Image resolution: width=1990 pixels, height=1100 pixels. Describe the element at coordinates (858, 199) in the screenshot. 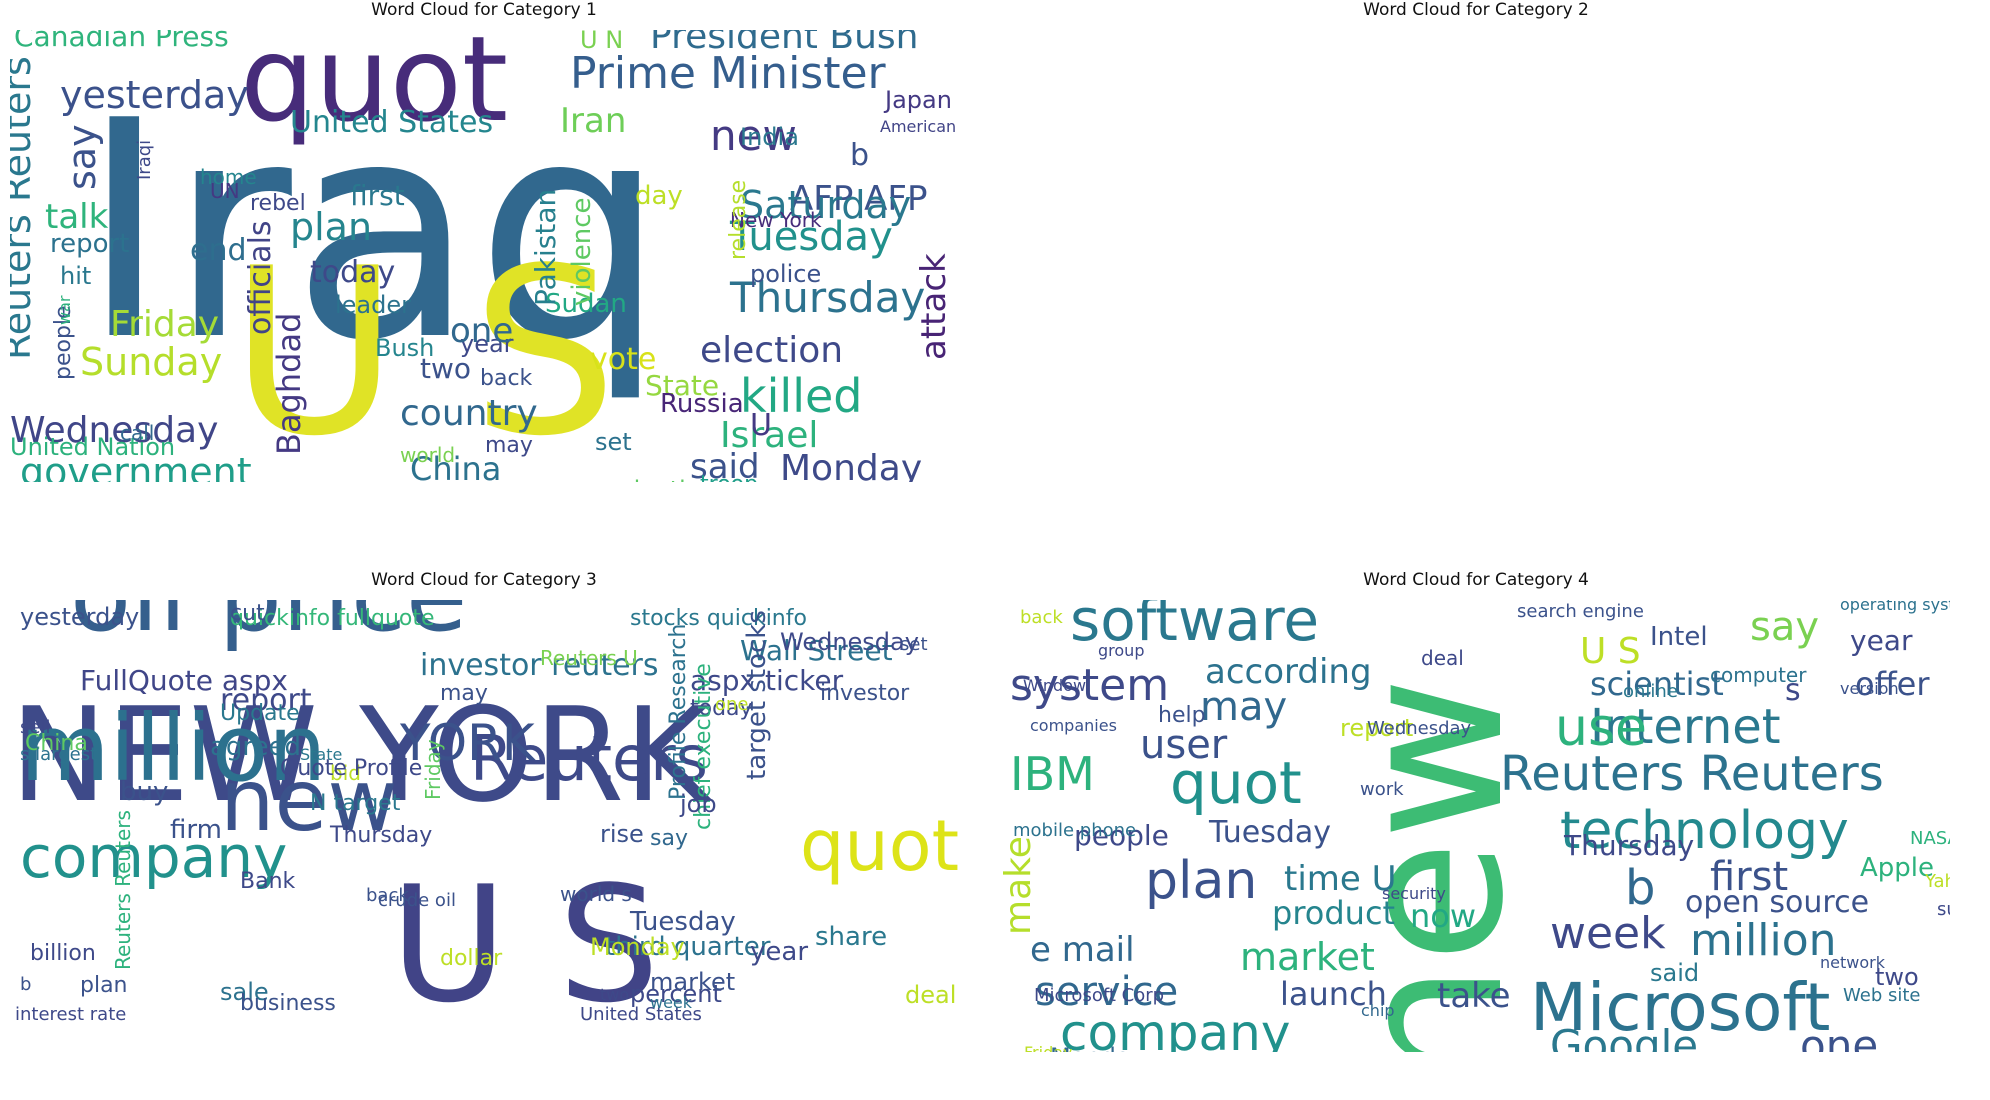

I see `word: AFP AFP` at that location.